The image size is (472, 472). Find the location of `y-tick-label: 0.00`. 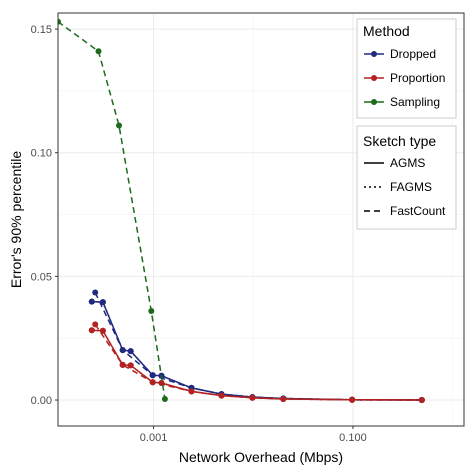

y-tick-label: 0.00 is located at coordinates (41, 401).